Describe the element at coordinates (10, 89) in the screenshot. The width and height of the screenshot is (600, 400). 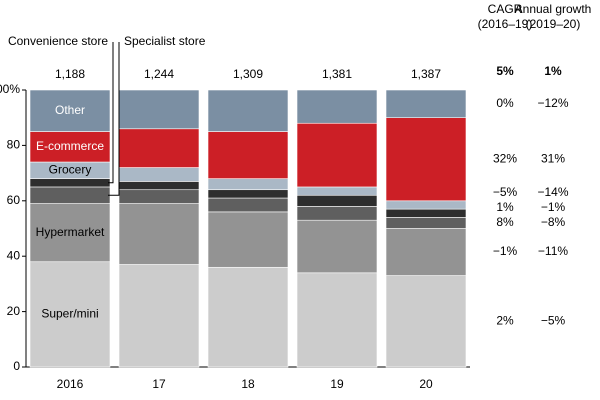
I see `y-tick-label: 100%` at that location.